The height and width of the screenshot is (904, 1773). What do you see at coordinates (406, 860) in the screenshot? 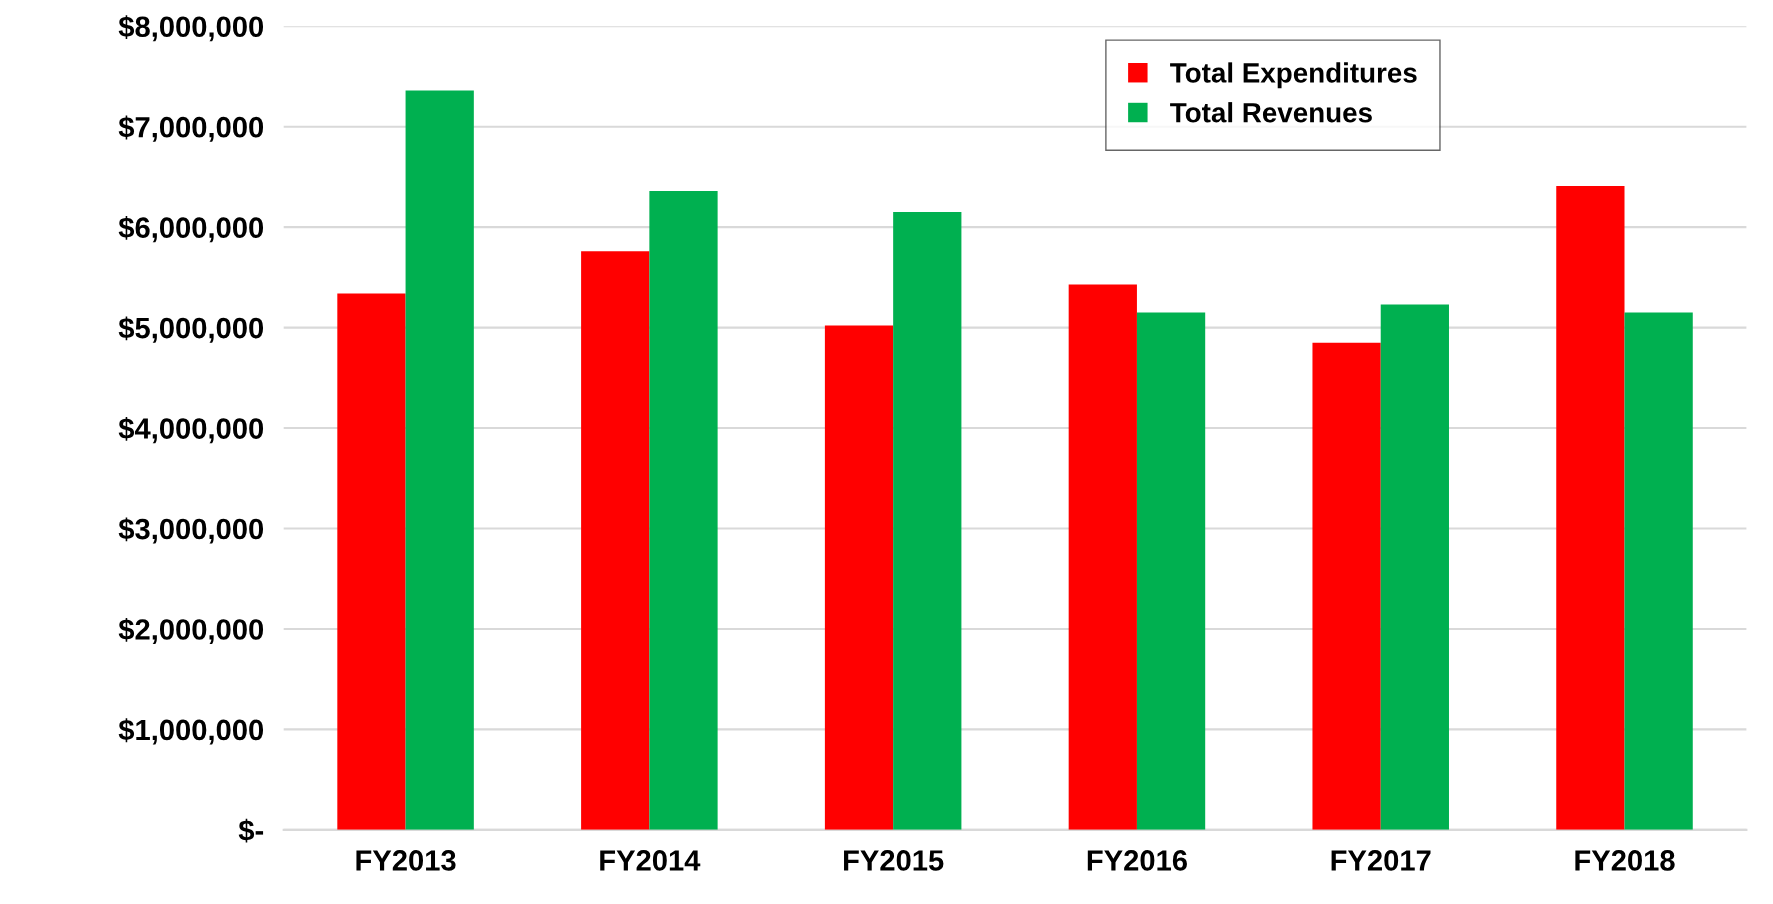
I see `x-tick-label: FY2013` at bounding box center [406, 860].